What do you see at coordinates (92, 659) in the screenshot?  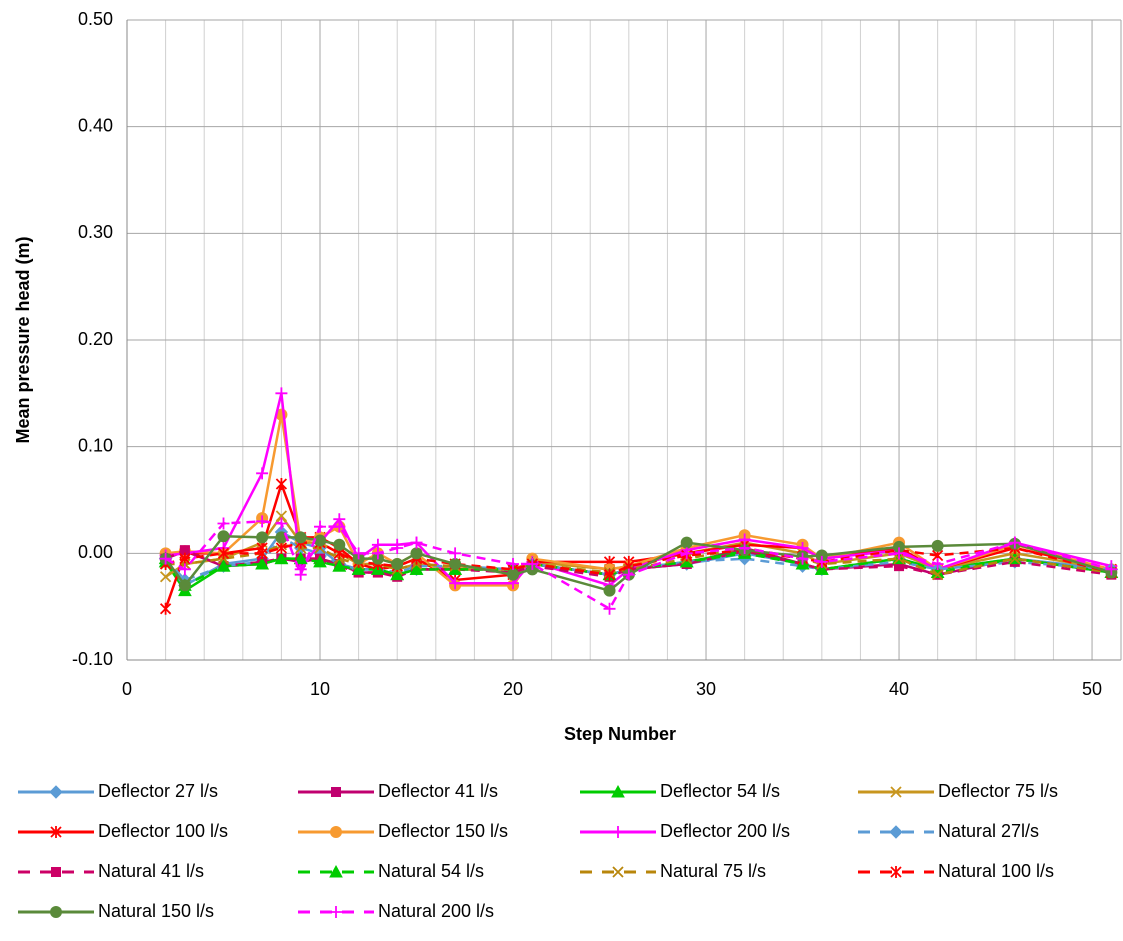 I see `y-tick-label: -0.10` at bounding box center [92, 659].